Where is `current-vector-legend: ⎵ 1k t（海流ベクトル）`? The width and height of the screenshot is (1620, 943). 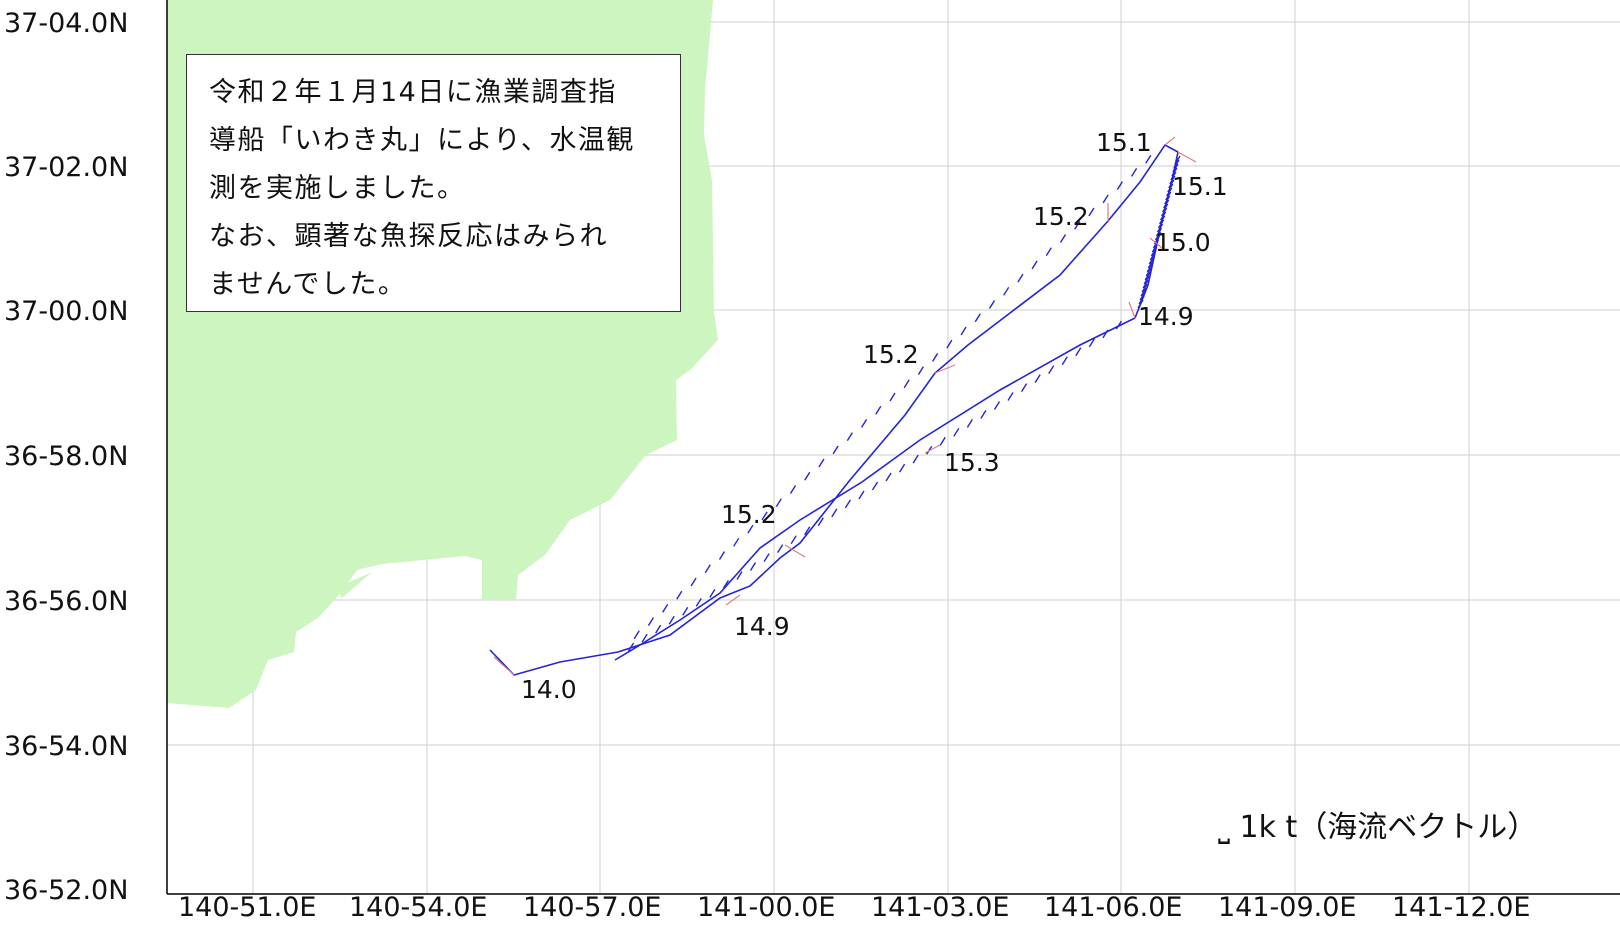 current-vector-legend: ⎵ 1k t（海流ベクトル） is located at coordinates (1378, 827).